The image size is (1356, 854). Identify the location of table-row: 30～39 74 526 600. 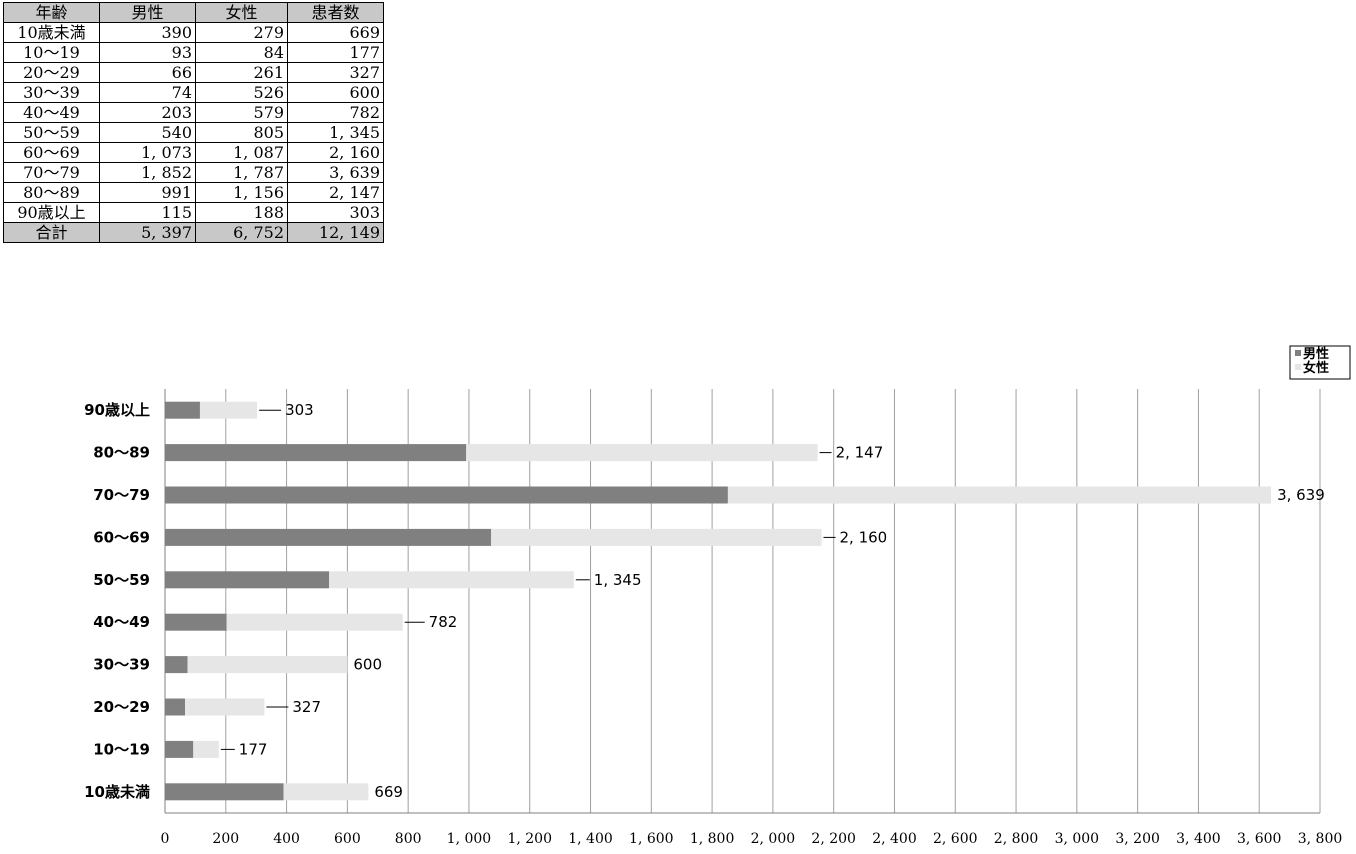
(193, 92).